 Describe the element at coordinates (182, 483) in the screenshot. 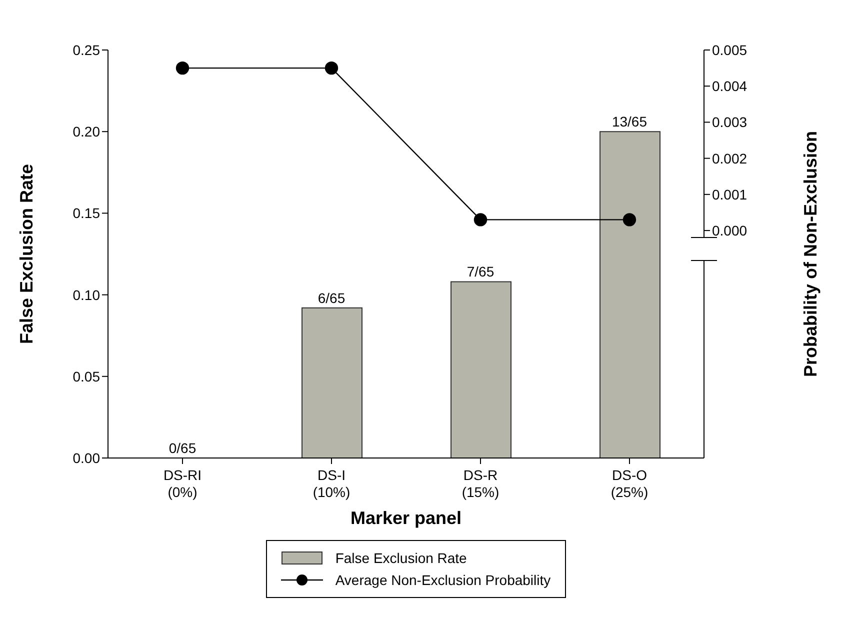

I see `x-tick-label: DS-RI (0%)` at that location.